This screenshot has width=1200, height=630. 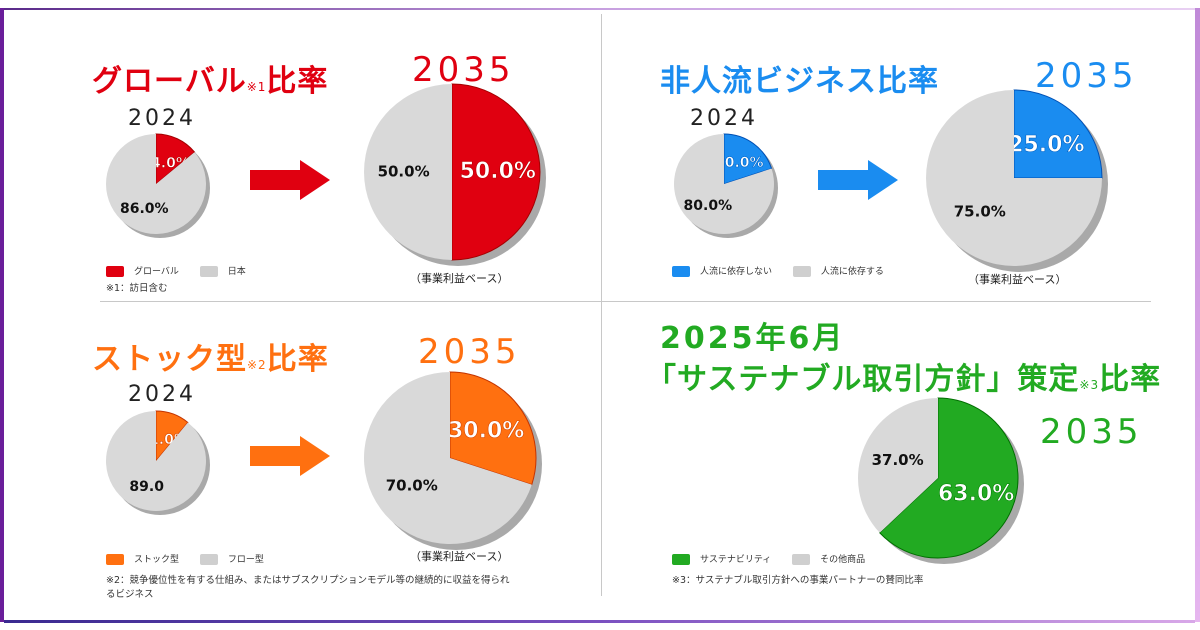 What do you see at coordinates (799, 81) in the screenshot?
I see `nonflow-title: 非人流ビジネス比率` at bounding box center [799, 81].